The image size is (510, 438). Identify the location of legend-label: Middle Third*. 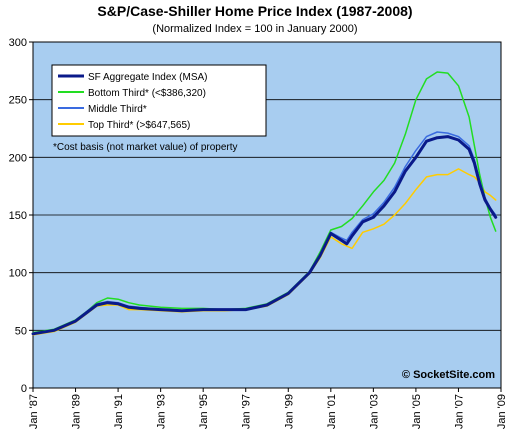
(117, 109).